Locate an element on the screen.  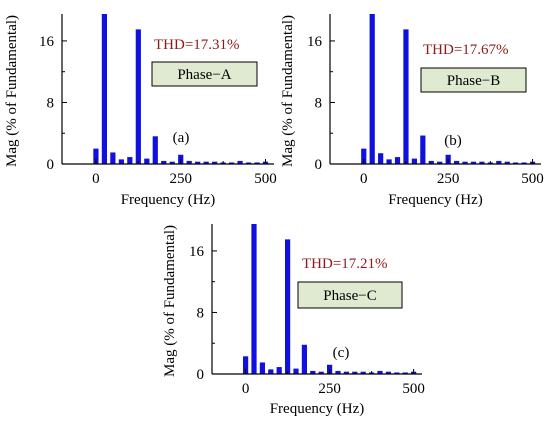
phase-label: Phase−A is located at coordinates (204, 75).